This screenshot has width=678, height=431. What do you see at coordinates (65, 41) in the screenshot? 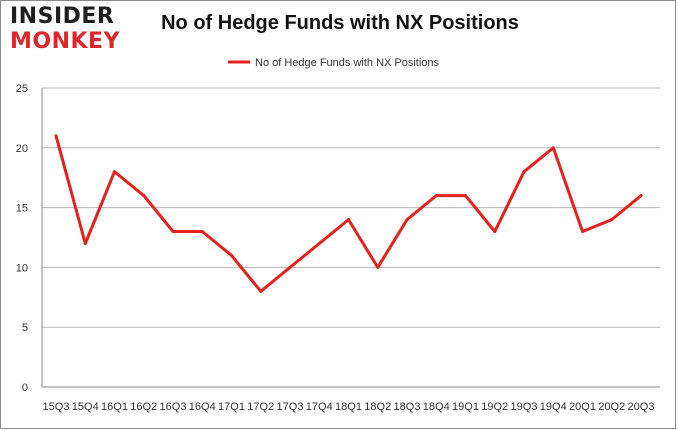
I see `logo-line-2: MONKEY` at bounding box center [65, 41].